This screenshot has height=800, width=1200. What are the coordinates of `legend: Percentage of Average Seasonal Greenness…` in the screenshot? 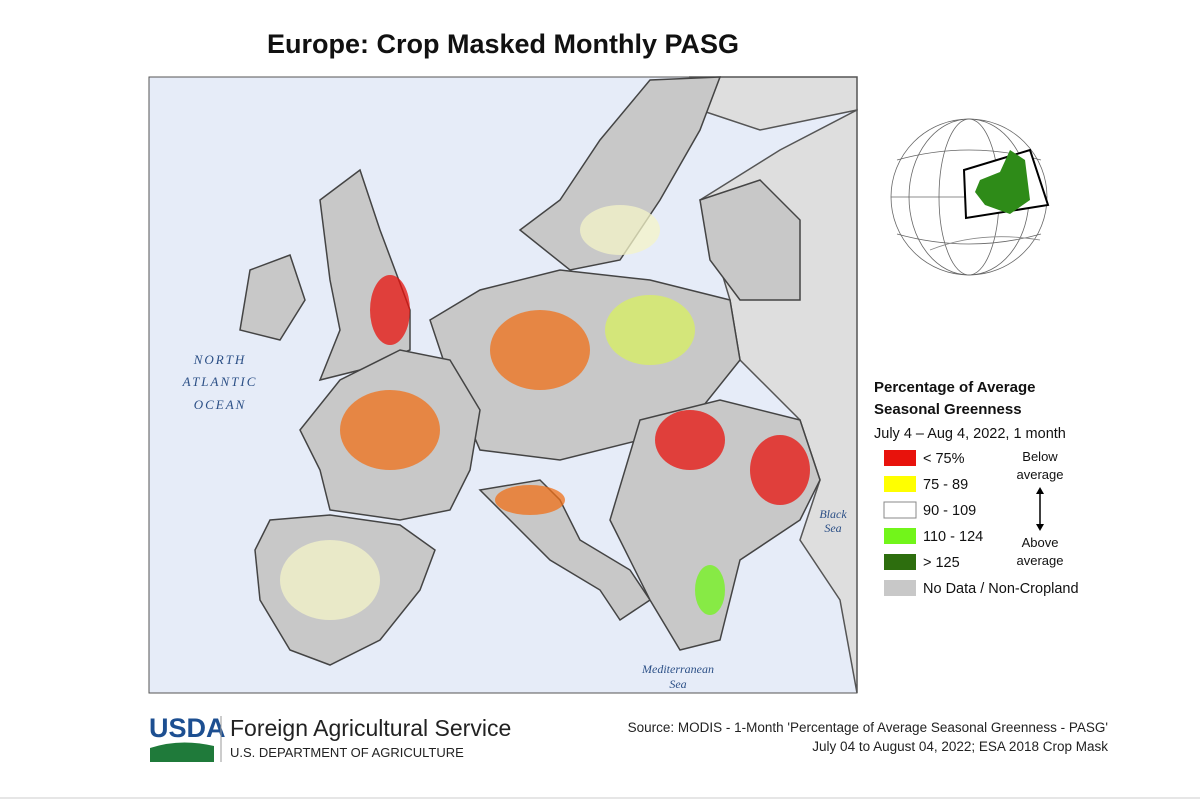 It's located at (976, 488).